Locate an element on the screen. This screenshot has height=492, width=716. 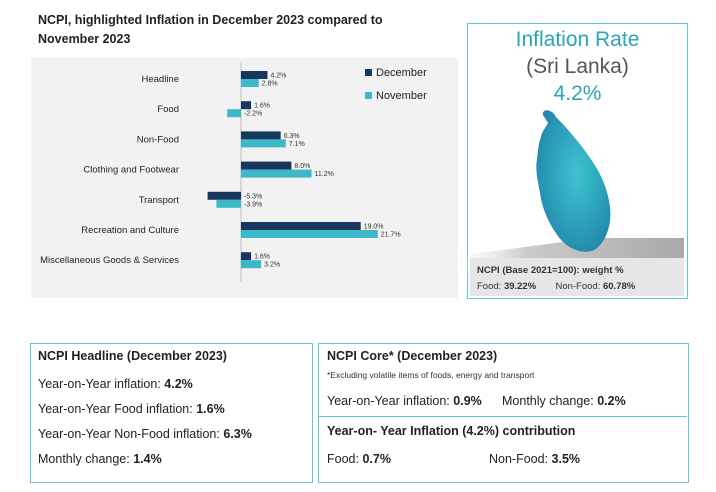
headline-yoy-label: Year-on-Year inflation: is located at coordinates (99, 384).